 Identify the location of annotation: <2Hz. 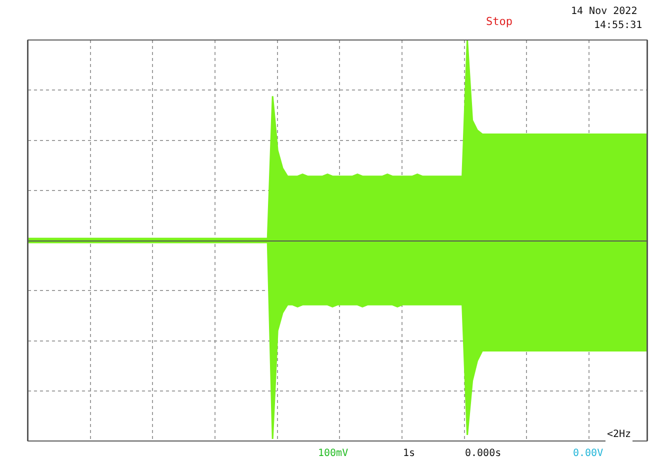
(619, 434).